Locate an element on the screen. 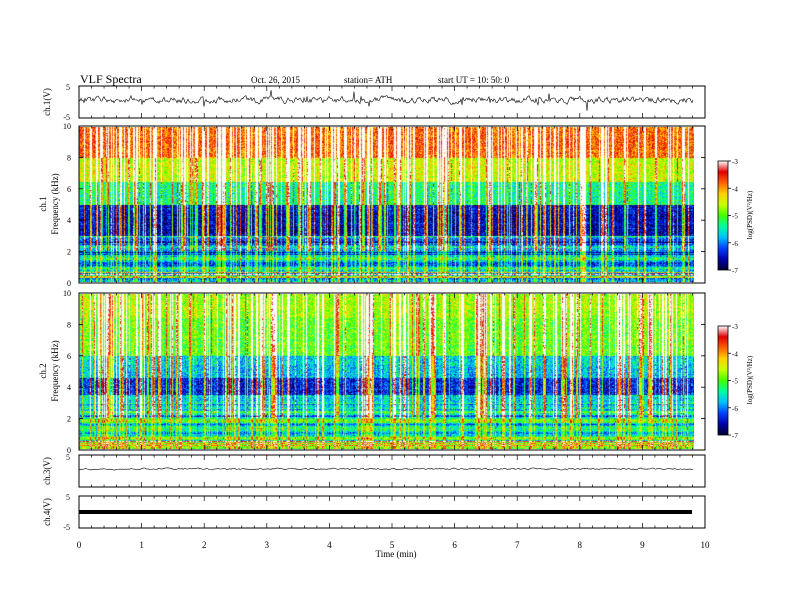 This screenshot has width=792, height=612. ch2-colorbar-tick-label: -6 is located at coordinates (735, 409).